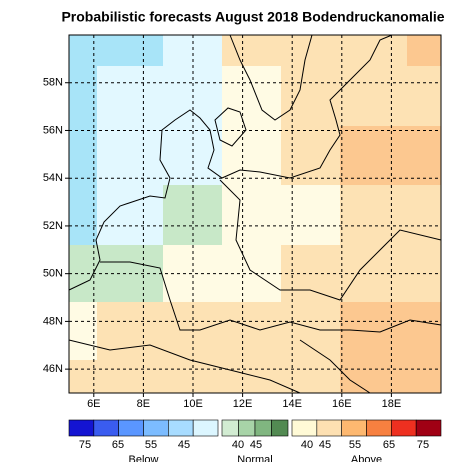 The height and width of the screenshot is (462, 462). What do you see at coordinates (53, 83) in the screenshot?
I see `y-tick-label: 58N` at bounding box center [53, 83].